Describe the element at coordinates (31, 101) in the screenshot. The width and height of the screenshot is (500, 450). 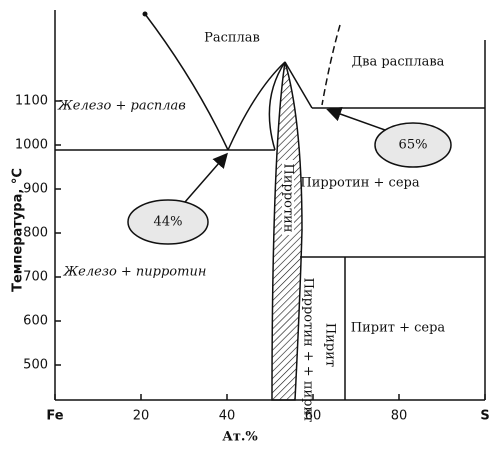
I see `y-tick-label: 1100` at that location.